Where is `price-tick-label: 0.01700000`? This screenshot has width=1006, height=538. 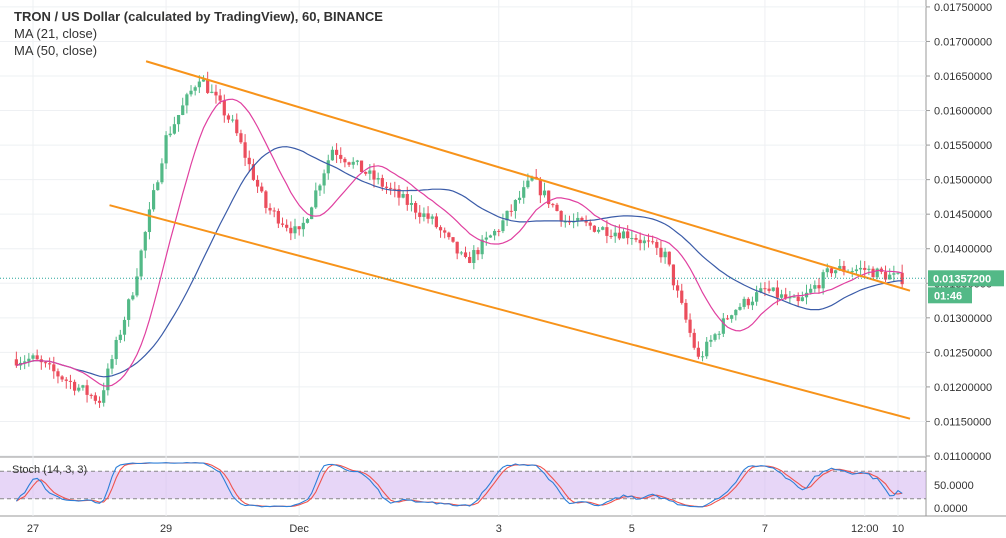
price-tick-label: 0.01700000 is located at coordinates (963, 42).